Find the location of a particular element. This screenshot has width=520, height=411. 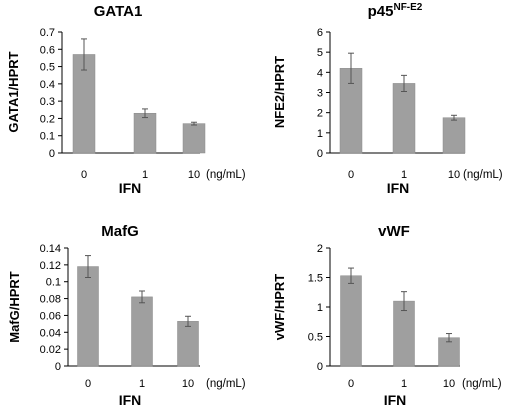

y-tick-label: 3 is located at coordinates (320, 94).